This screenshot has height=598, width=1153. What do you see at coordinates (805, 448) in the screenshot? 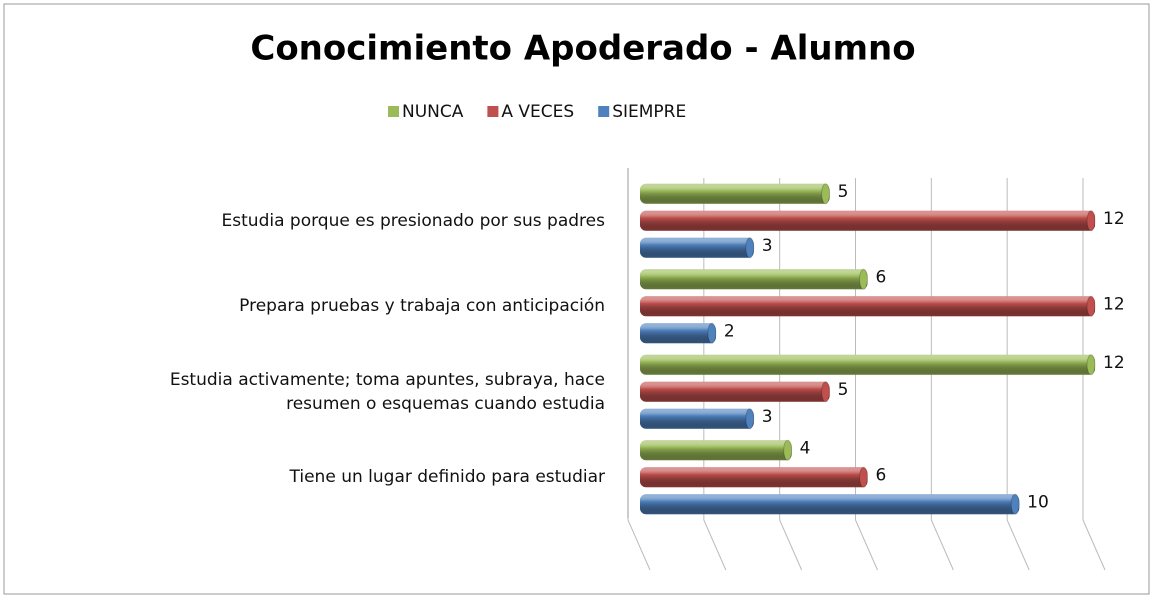
I see `value-label: 4` at bounding box center [805, 448].